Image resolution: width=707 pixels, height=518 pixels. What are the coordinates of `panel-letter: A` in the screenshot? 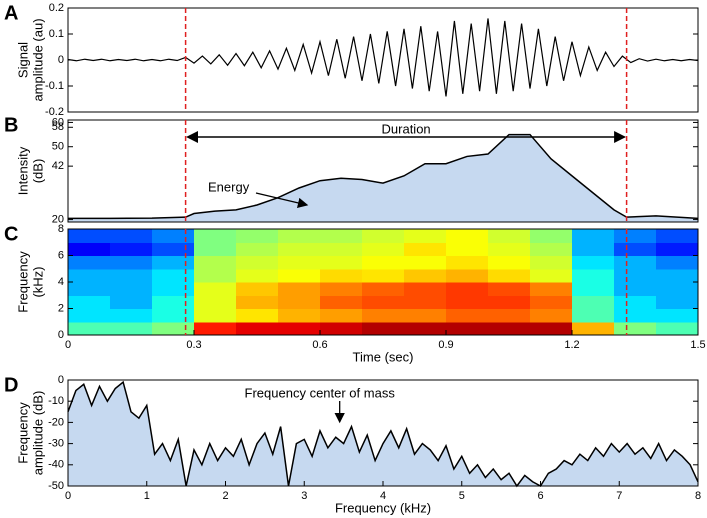 It's located at (11, 13).